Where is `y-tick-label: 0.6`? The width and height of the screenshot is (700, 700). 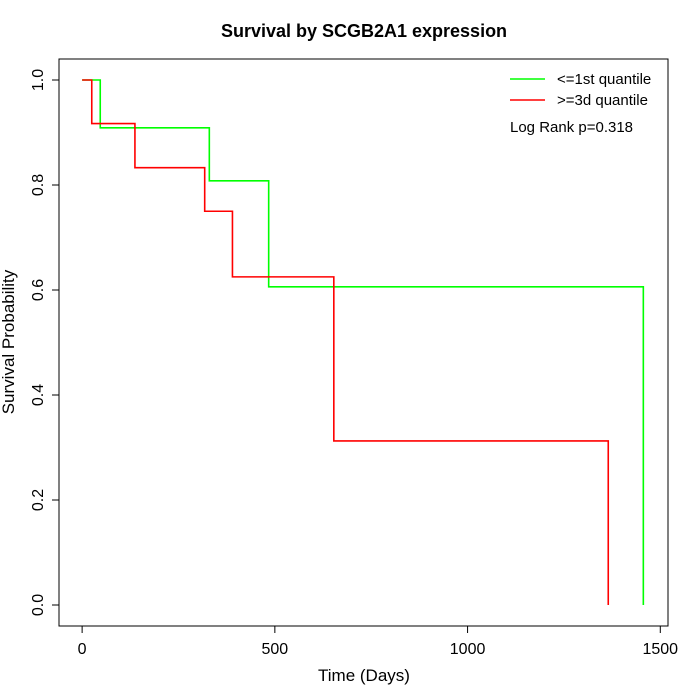 y-tick-label: 0.6 is located at coordinates (38, 290).